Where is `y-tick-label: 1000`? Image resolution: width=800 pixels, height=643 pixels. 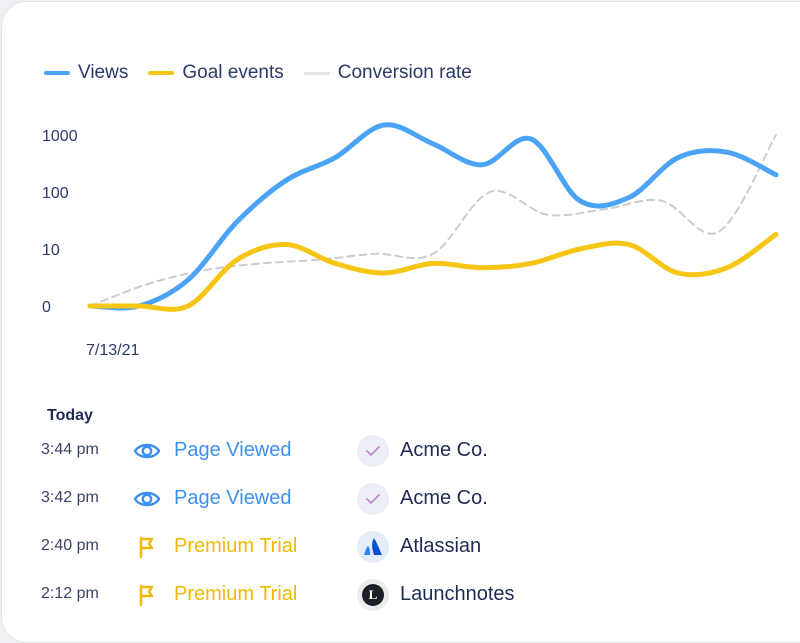 y-tick-label: 1000 is located at coordinates (60, 136).